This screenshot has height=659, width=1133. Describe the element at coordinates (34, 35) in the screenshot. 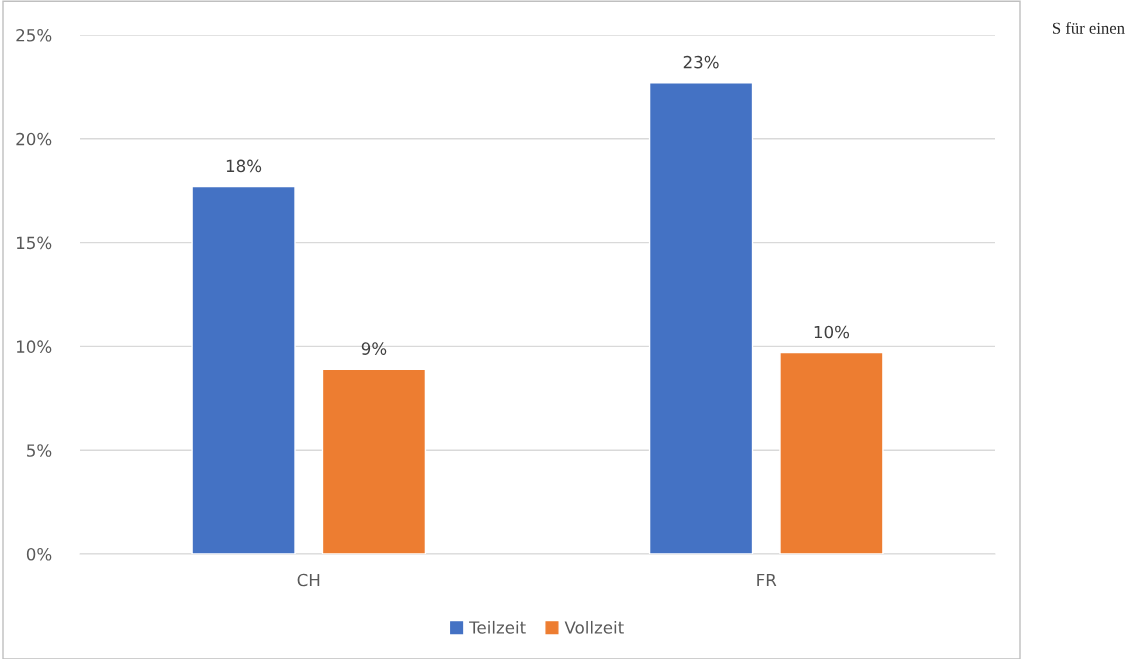

I see `y-tick-label: 25%` at that location.